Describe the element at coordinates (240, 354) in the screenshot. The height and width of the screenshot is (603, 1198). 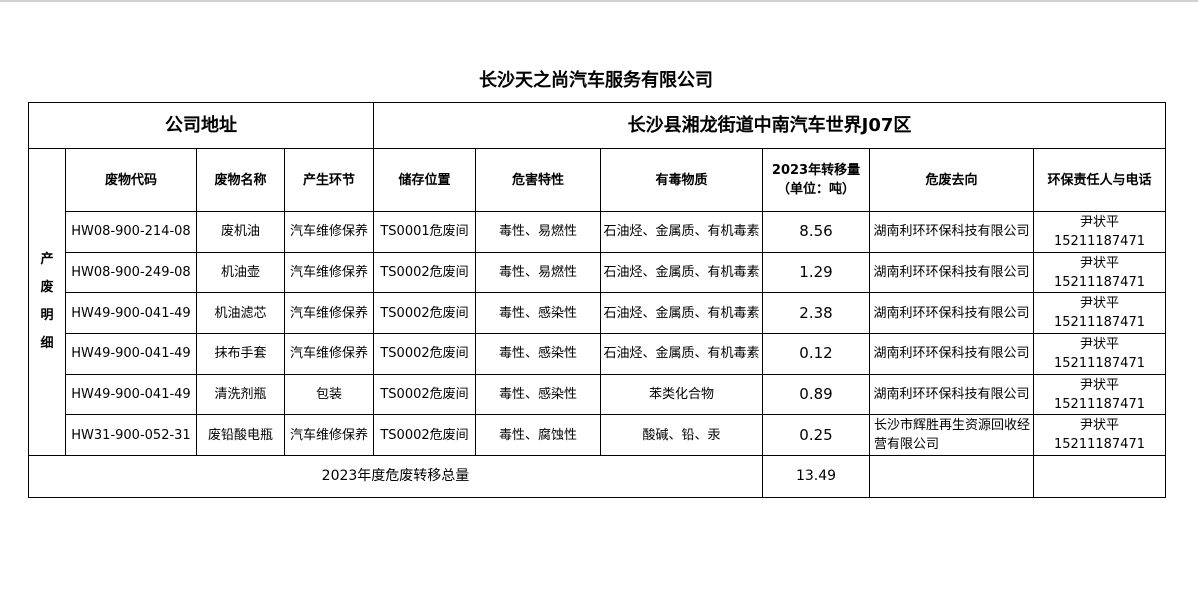
I see `waste-name-cell: 抹布手套` at that location.